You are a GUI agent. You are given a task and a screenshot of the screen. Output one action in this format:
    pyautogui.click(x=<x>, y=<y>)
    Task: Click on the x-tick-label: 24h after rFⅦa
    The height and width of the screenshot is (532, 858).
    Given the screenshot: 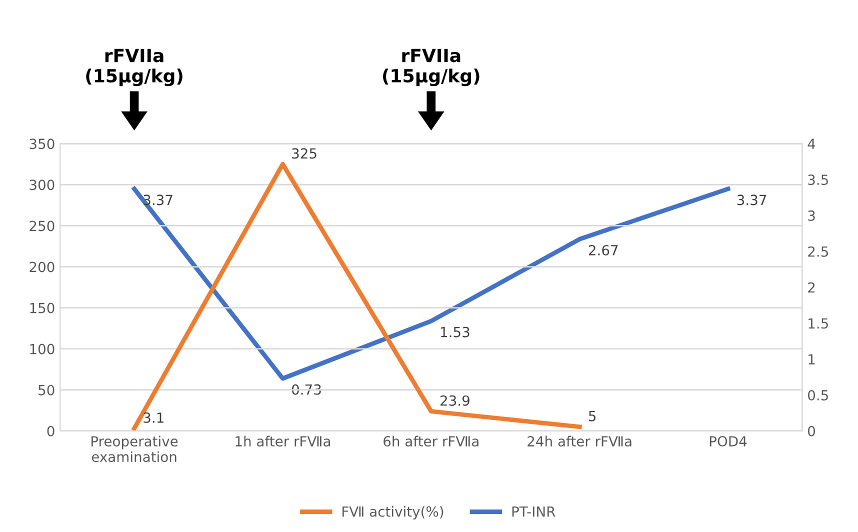 What is the action you would take?
    pyautogui.click(x=580, y=441)
    